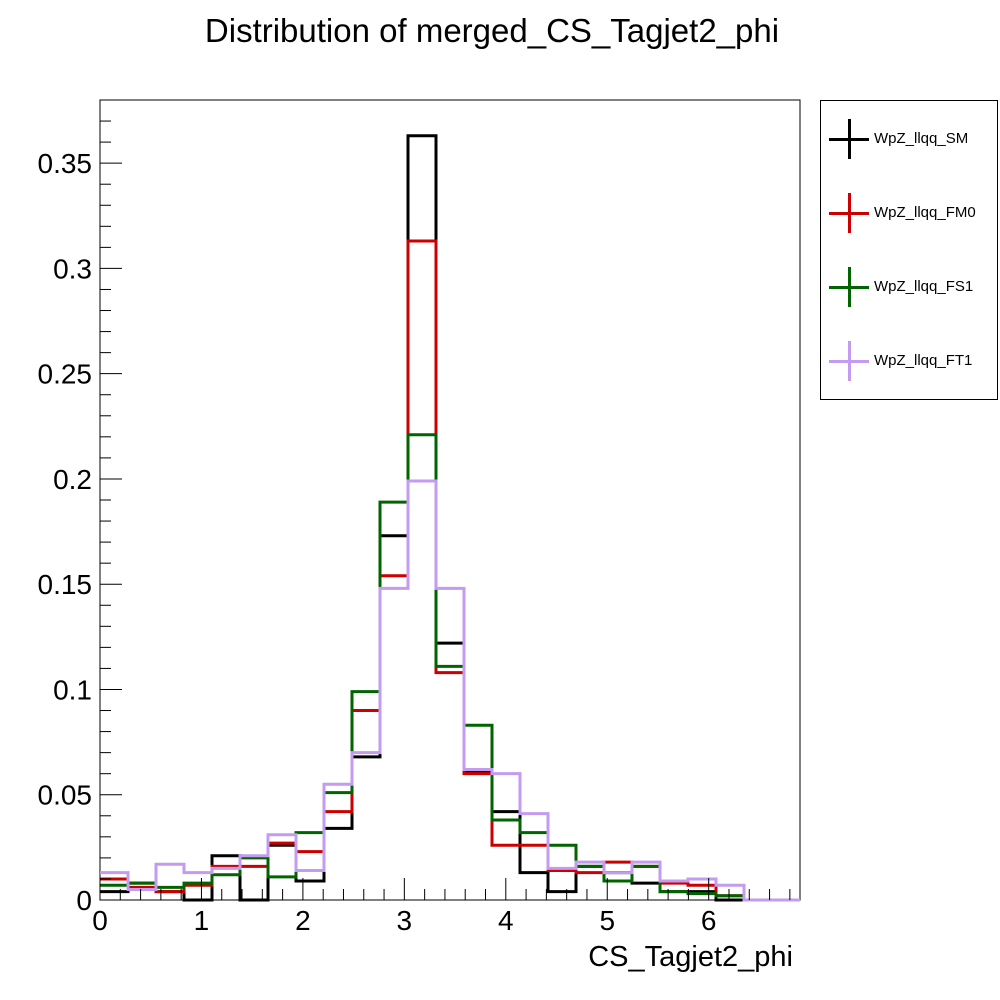  What do you see at coordinates (925, 212) in the screenshot?
I see `legend-label: WpZ_llqq_FM0` at bounding box center [925, 212].